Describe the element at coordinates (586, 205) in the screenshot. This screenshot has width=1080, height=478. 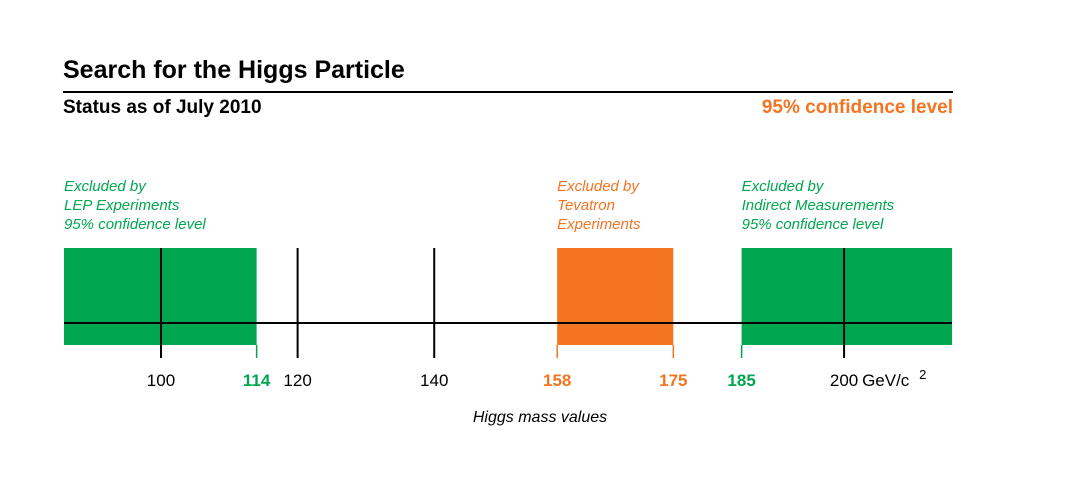
I see `region-label: Tevatron` at that location.